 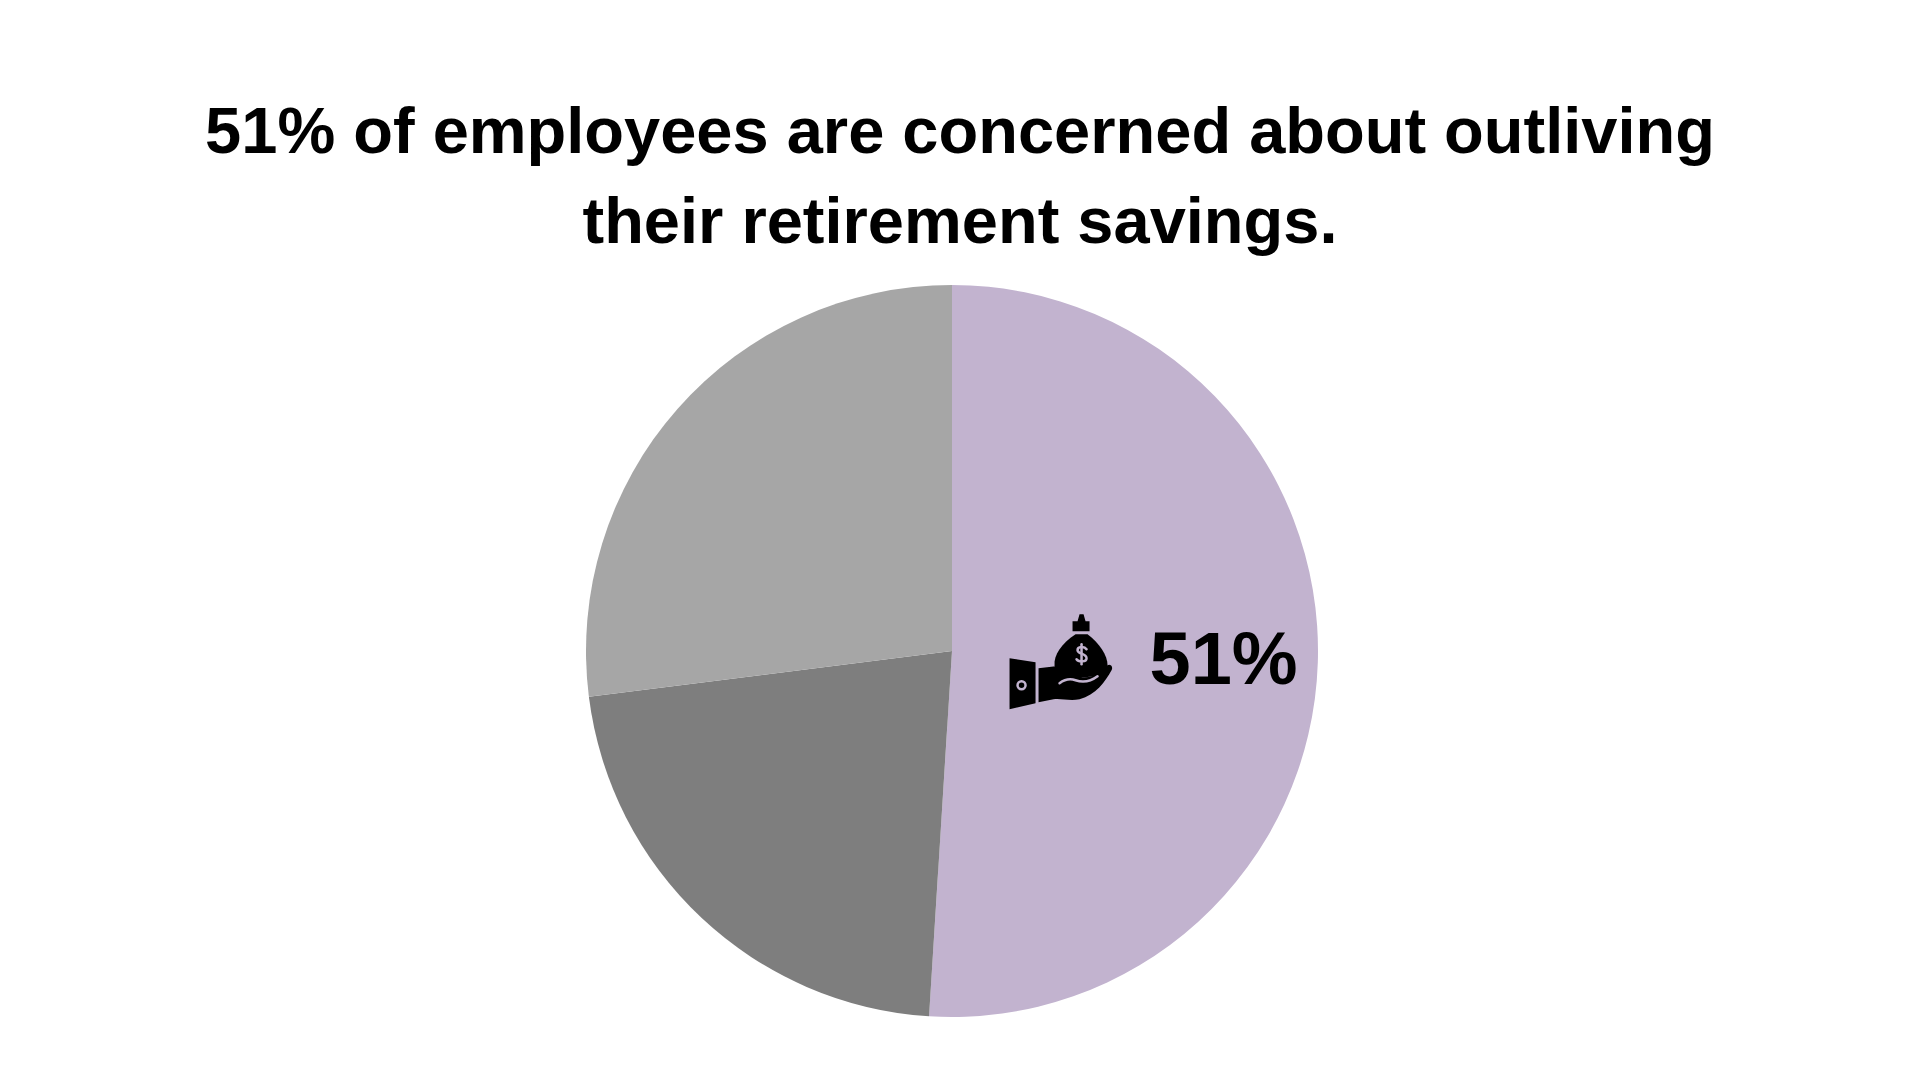 I want to click on chart-title: 51% of employees are concerned about outliving their retirement savings., so click(x=960, y=175).